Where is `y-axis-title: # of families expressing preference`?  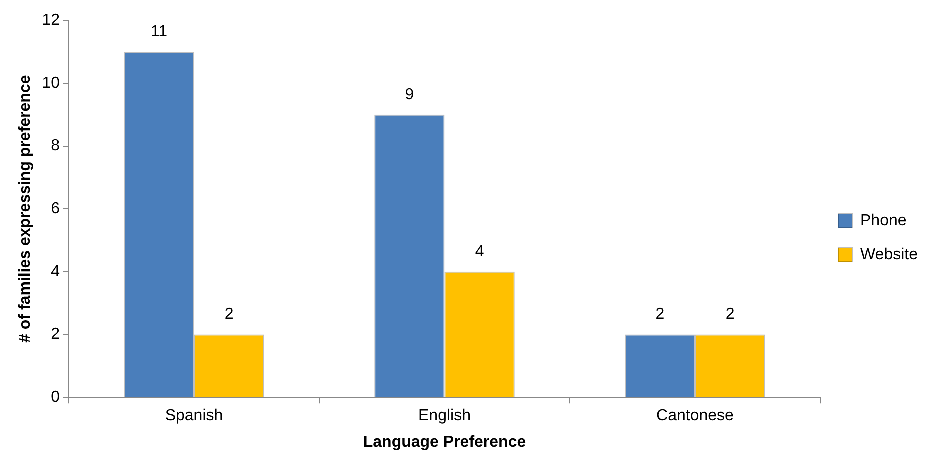 y-axis-title: # of families expressing preference is located at coordinates (25, 209).